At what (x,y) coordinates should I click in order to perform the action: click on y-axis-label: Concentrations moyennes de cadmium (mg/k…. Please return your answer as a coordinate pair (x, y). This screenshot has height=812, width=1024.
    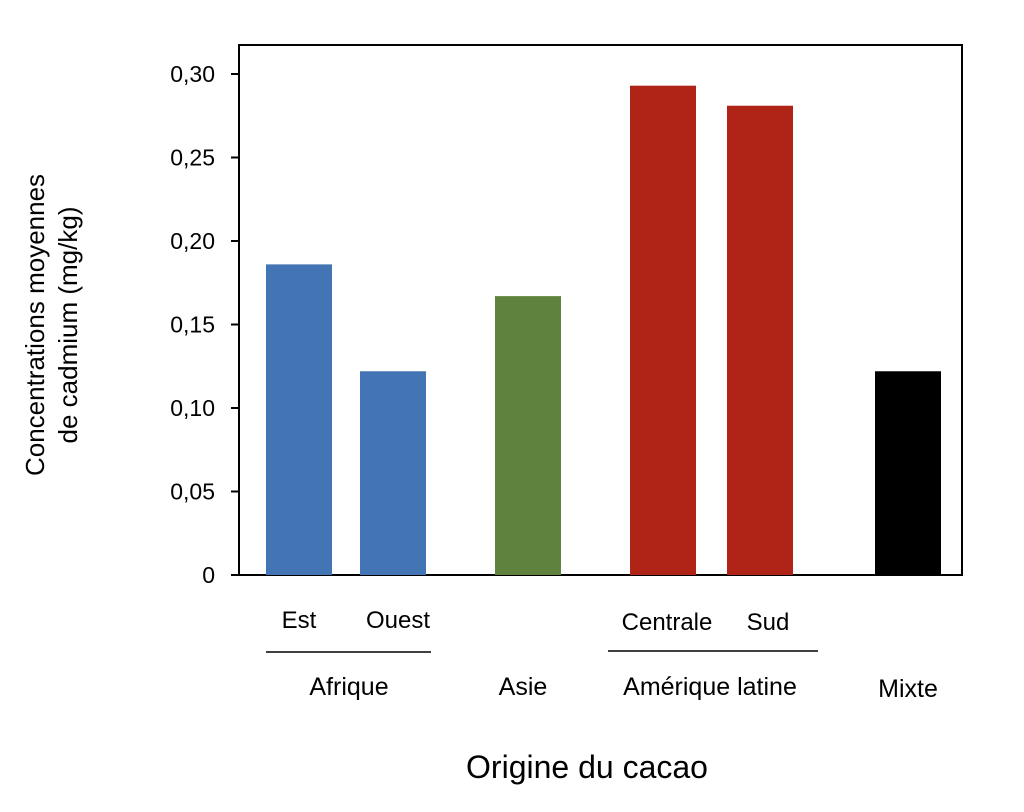
    Looking at the image, I should click on (51, 325).